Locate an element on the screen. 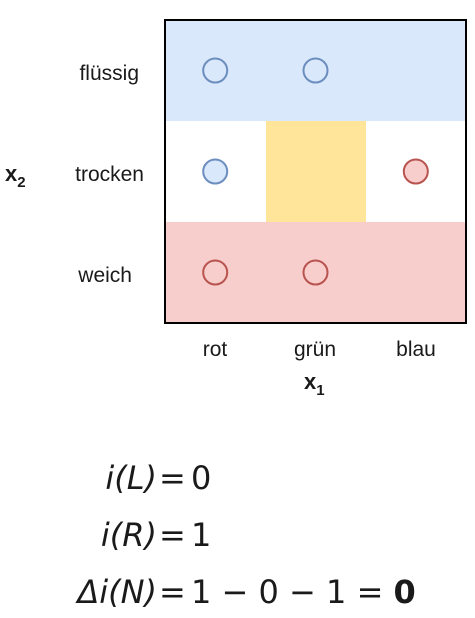  center-highlight-region is located at coordinates (316, 171).